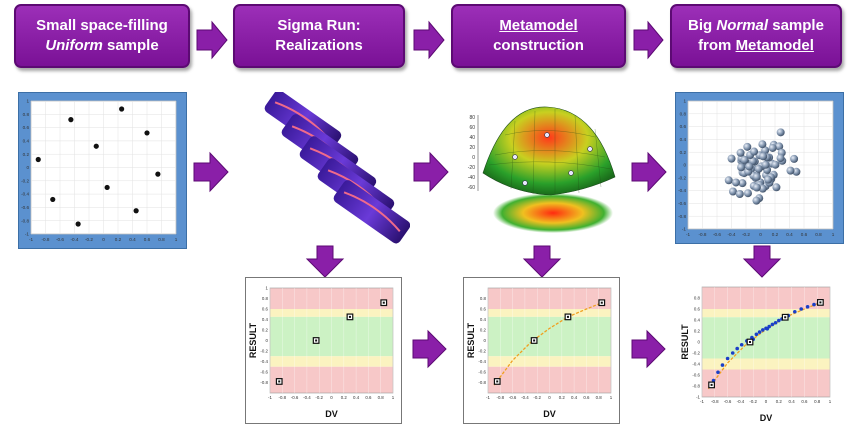 The width and height of the screenshot is (854, 436). I want to click on fit-curve, so click(549, 343).